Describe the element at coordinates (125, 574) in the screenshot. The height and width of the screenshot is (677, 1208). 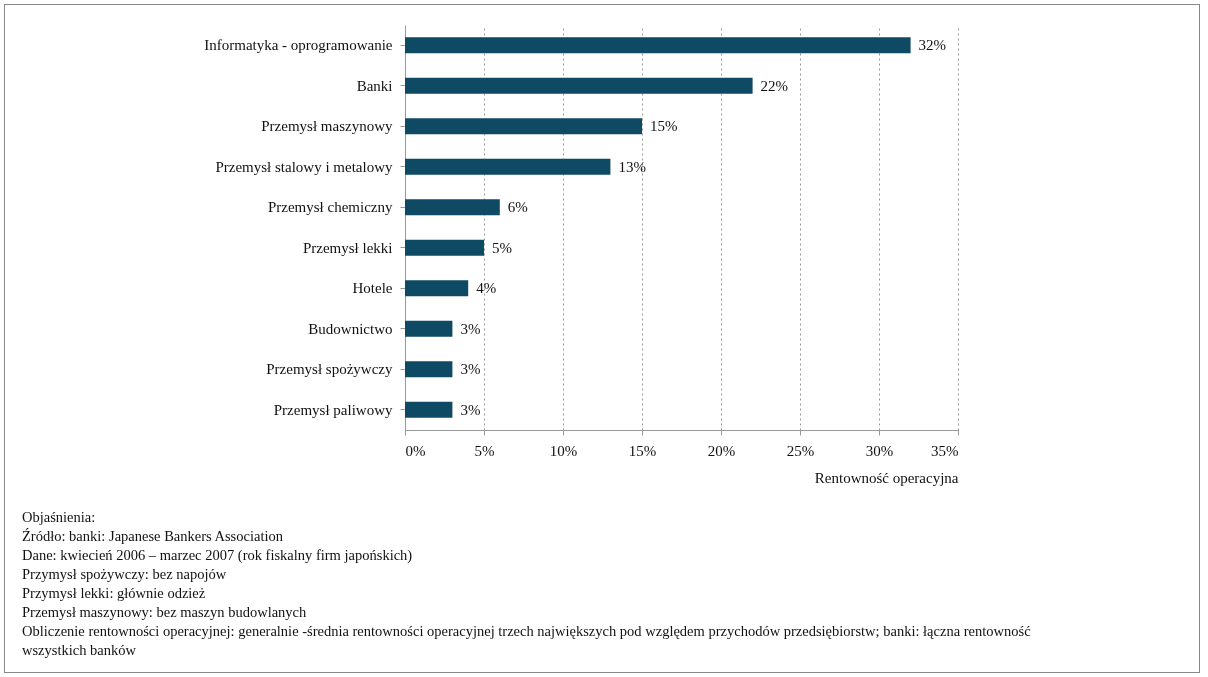
I see `text: Przymysł spożywczy: bez napojów` at that location.